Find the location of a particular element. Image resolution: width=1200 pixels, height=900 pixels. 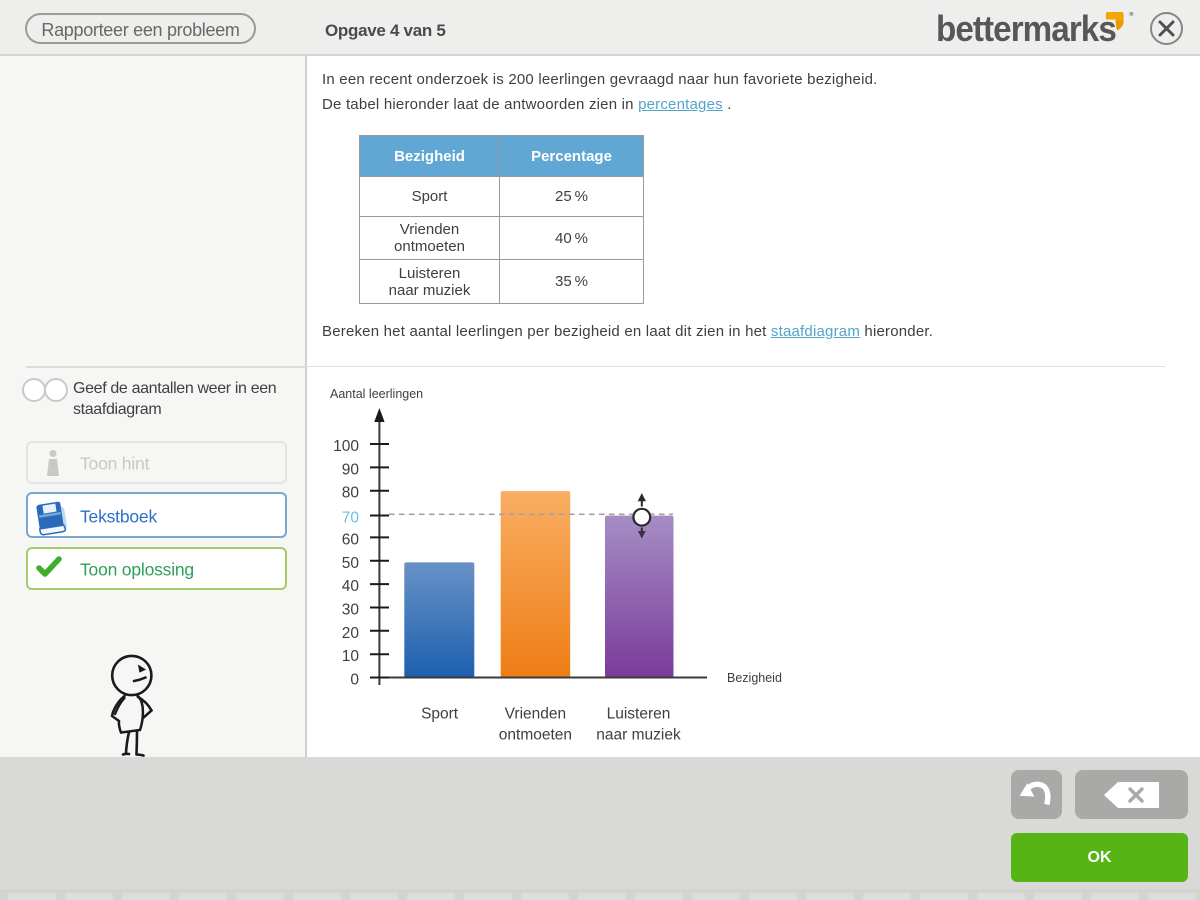

svg-text: 80 is located at coordinates (351, 493).